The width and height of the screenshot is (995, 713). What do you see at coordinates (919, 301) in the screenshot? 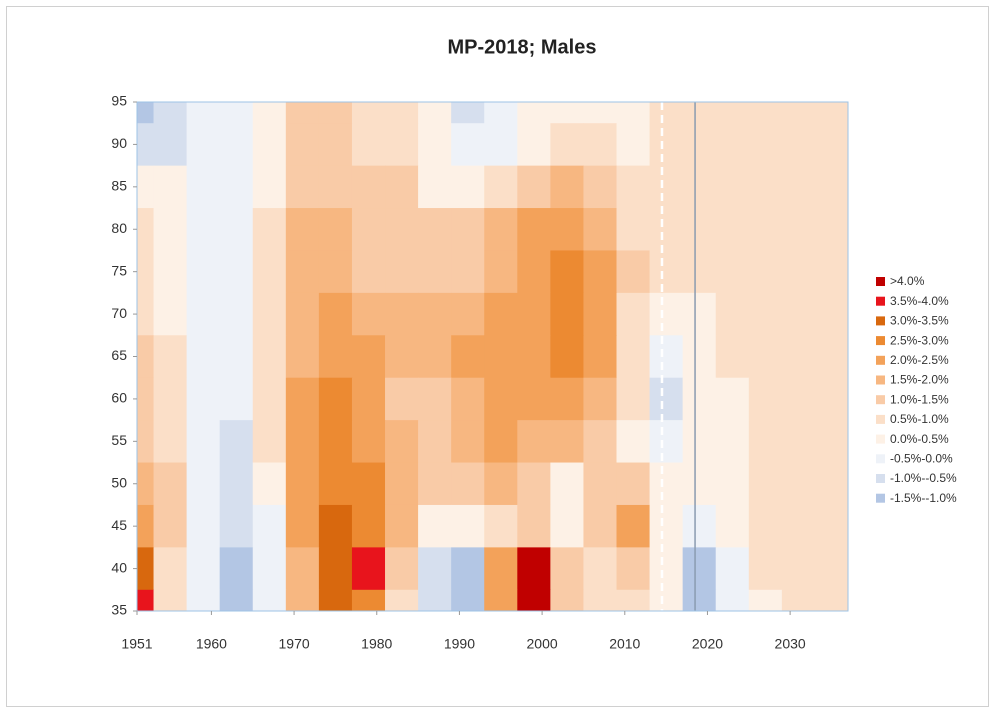
I see `legend-label: 3.5%-4.0%` at bounding box center [919, 301].